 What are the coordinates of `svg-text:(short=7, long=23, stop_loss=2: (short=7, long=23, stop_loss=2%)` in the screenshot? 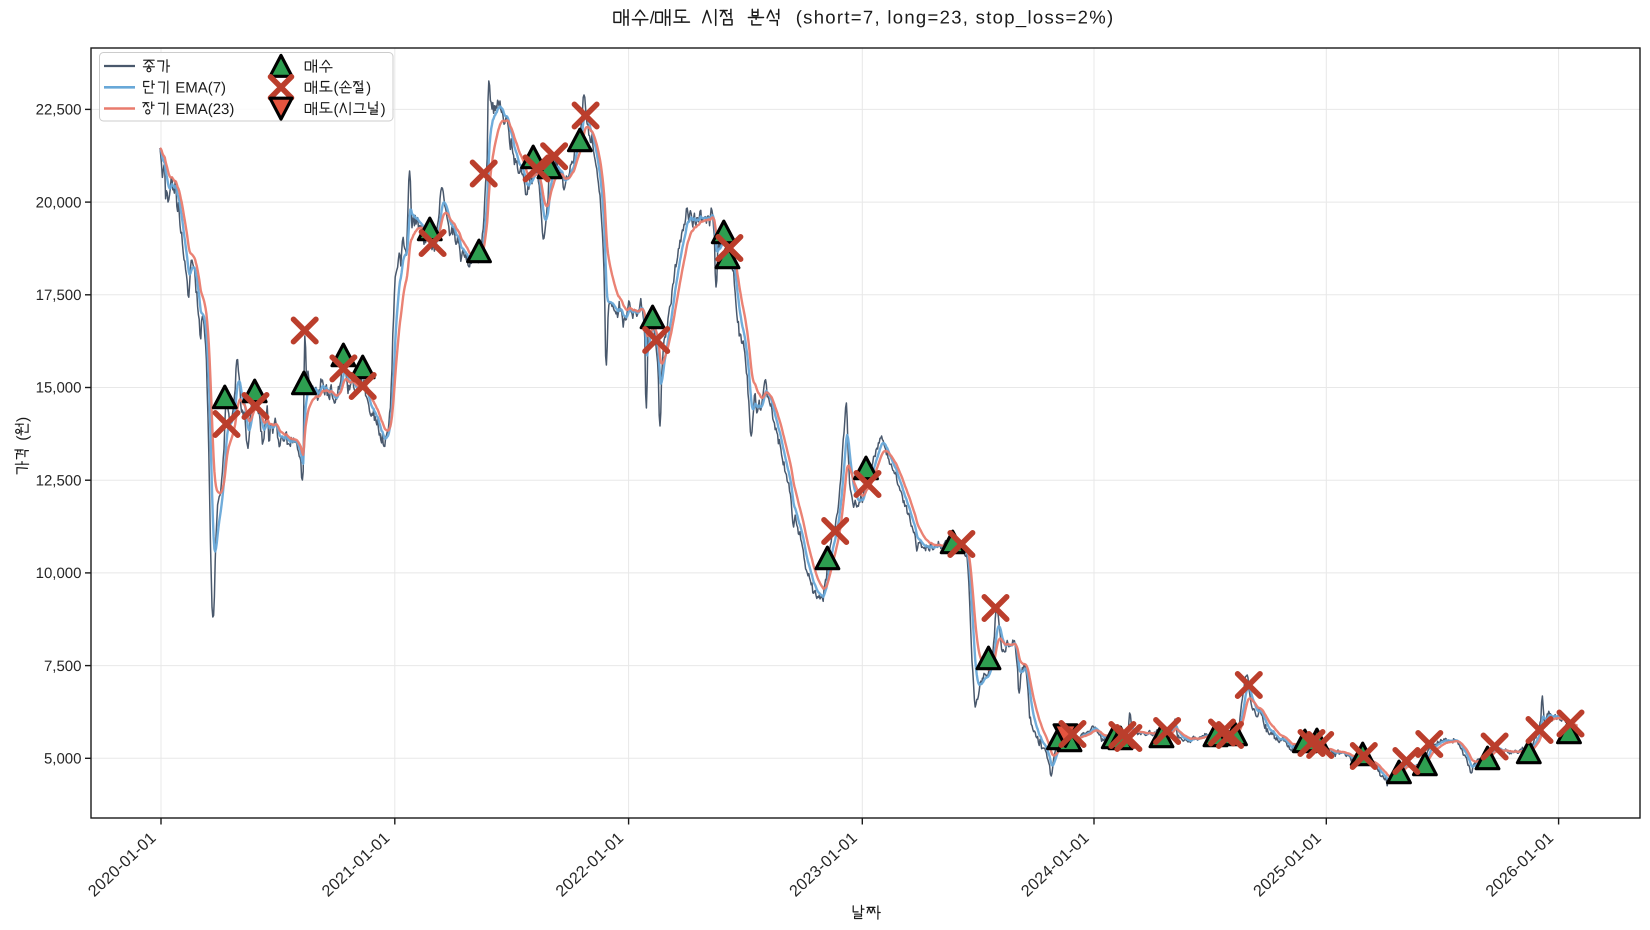 It's located at (955, 17).